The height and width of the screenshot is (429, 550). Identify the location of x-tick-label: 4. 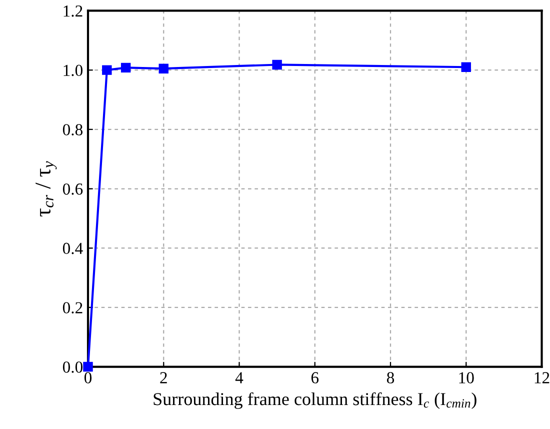
(239, 378).